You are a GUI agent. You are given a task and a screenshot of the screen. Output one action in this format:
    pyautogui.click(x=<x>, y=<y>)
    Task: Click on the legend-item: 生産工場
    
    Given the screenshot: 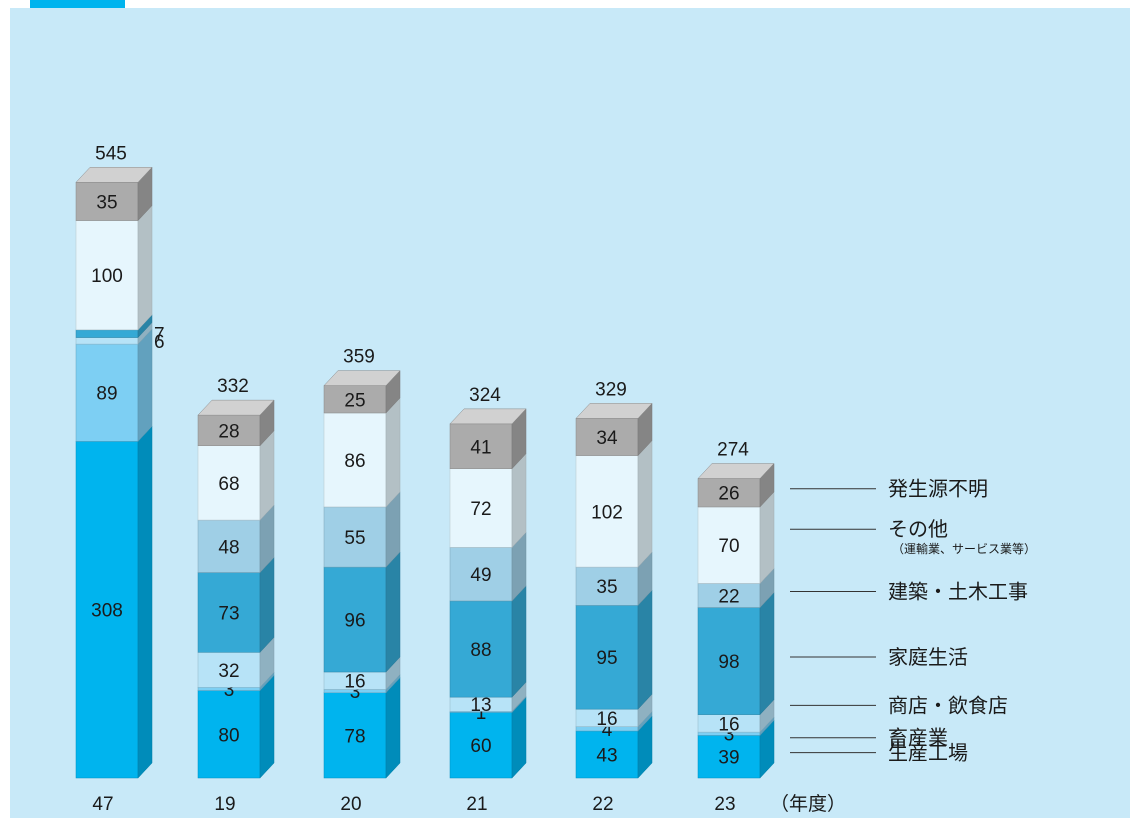 What is the action you would take?
    pyautogui.click(x=879, y=753)
    